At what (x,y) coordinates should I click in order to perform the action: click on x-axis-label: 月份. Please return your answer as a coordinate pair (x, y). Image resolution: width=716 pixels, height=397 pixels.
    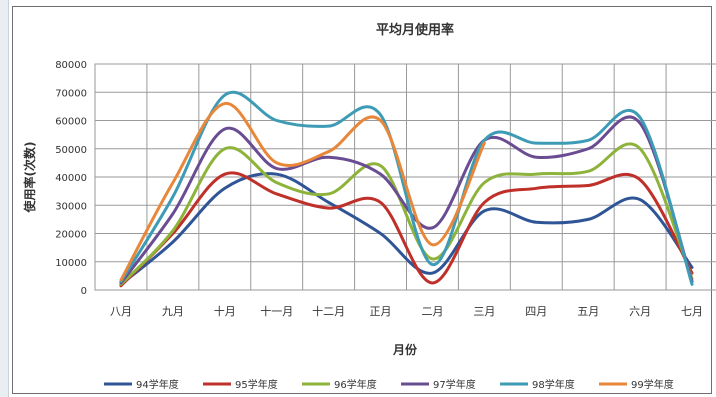
    Looking at the image, I should click on (405, 349).